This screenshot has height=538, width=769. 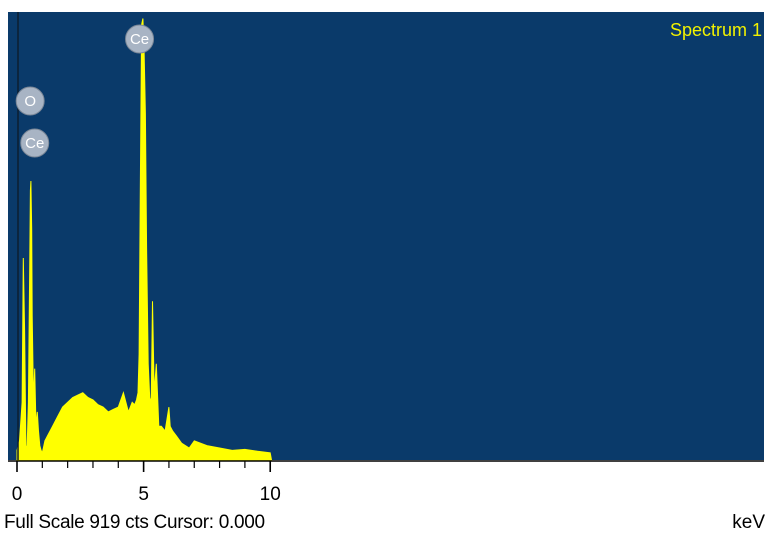 I want to click on peak-label-o: O, so click(x=30, y=101).